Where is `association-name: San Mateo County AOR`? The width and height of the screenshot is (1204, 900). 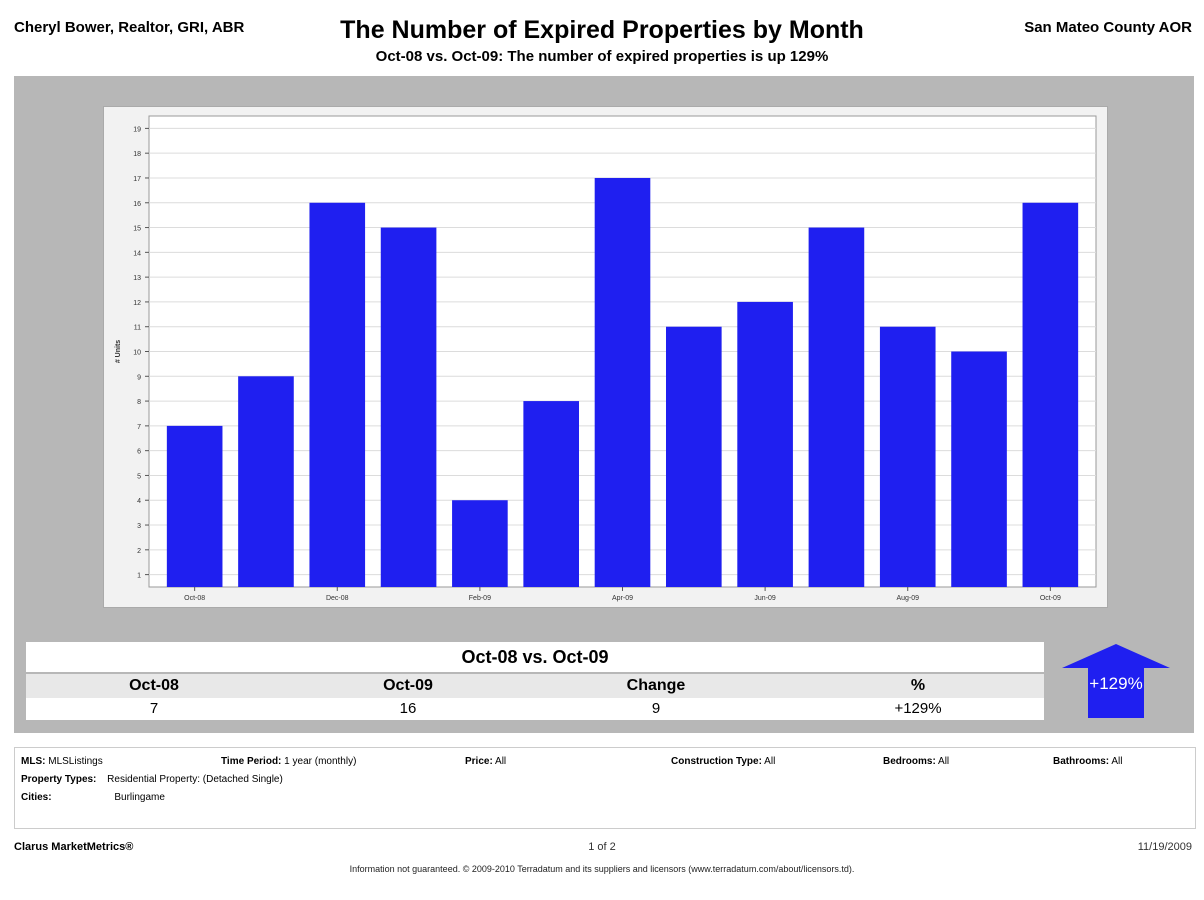 association-name: San Mateo County AOR is located at coordinates (1108, 27).